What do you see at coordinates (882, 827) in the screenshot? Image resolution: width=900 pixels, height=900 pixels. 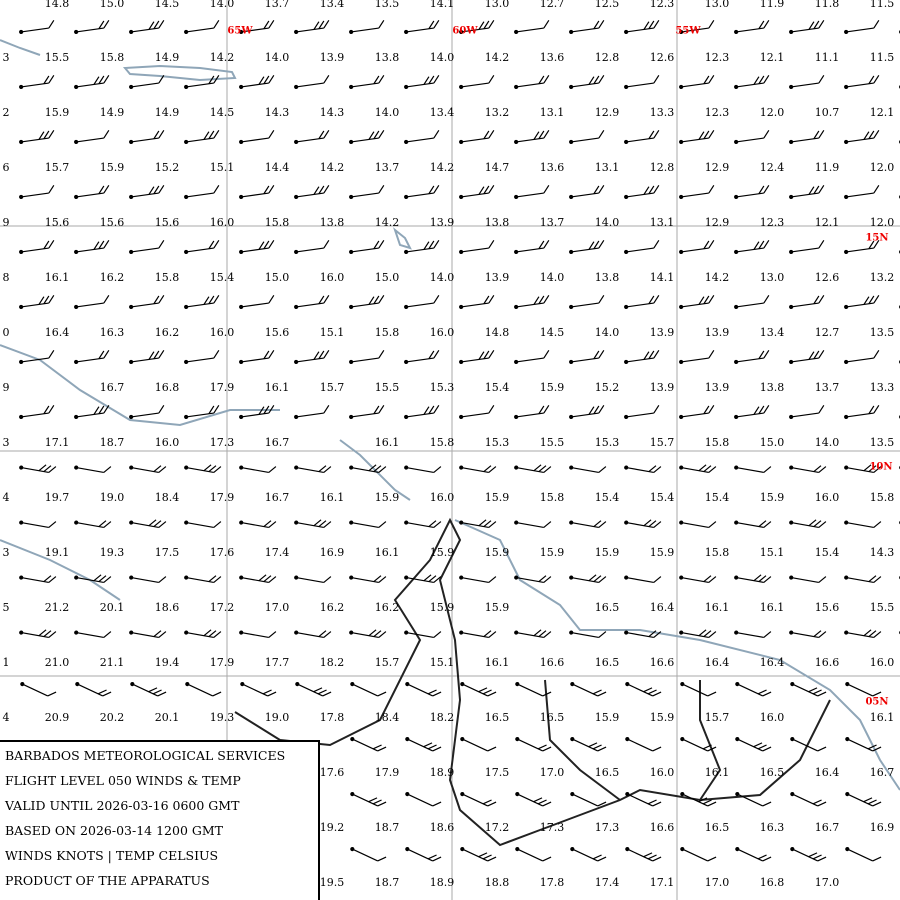 I see `temperature: 16.9` at bounding box center [882, 827].